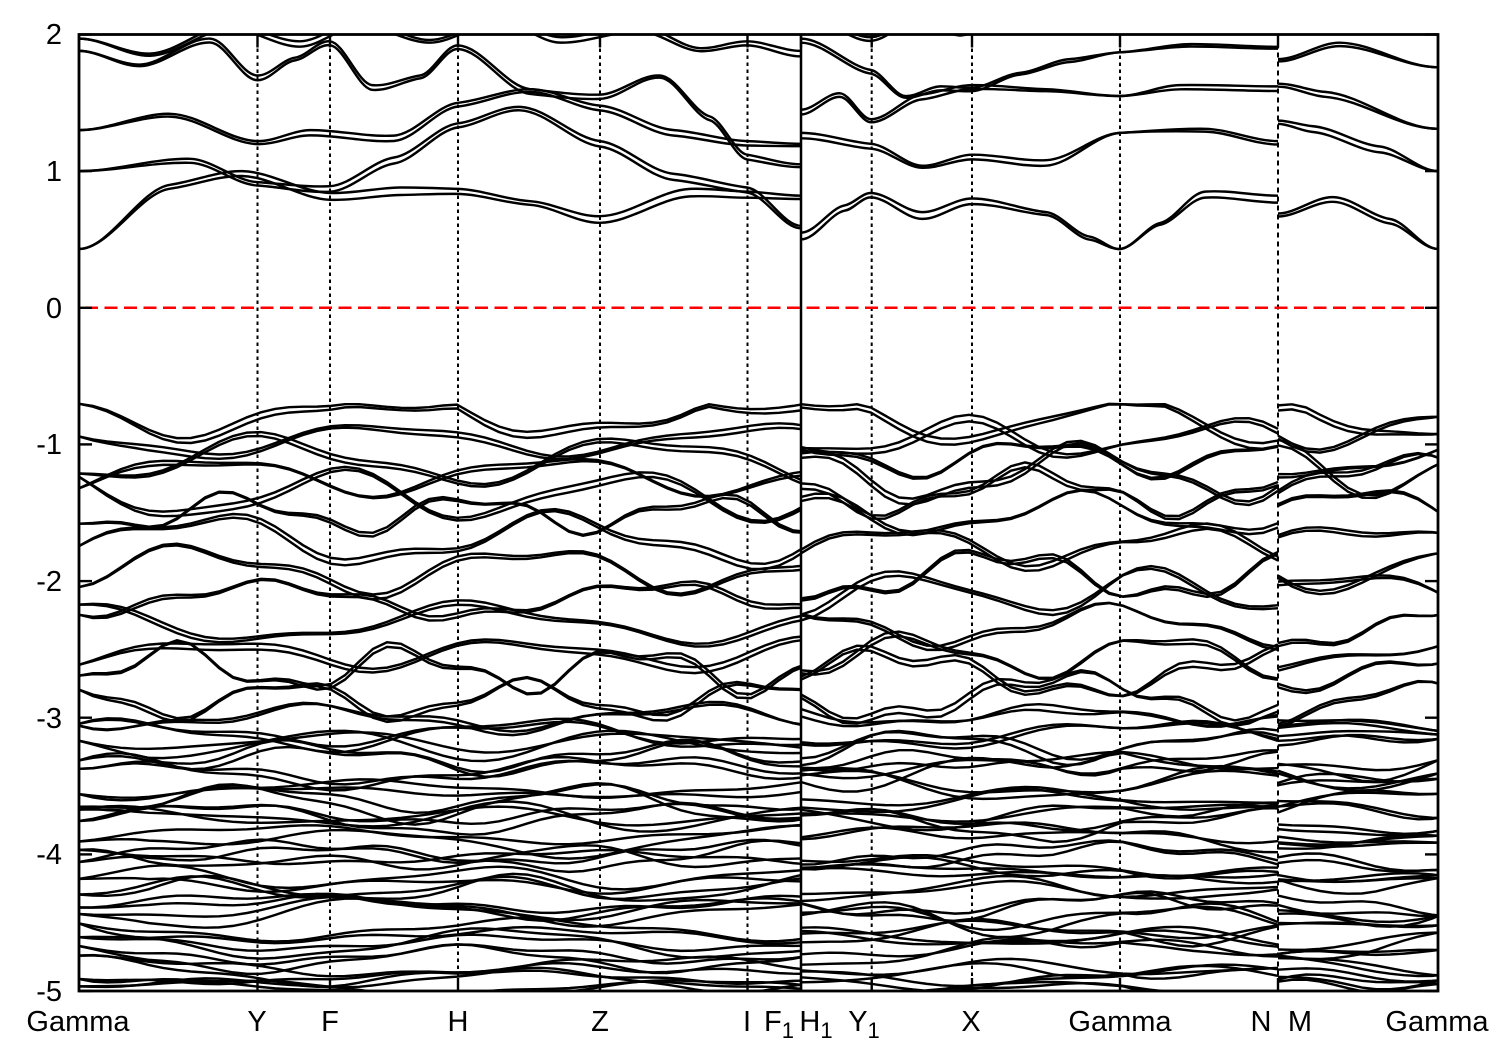 Image resolution: width=1500 pixels, height=1055 pixels. I want to click on svg-text: F, so click(330, 1022).